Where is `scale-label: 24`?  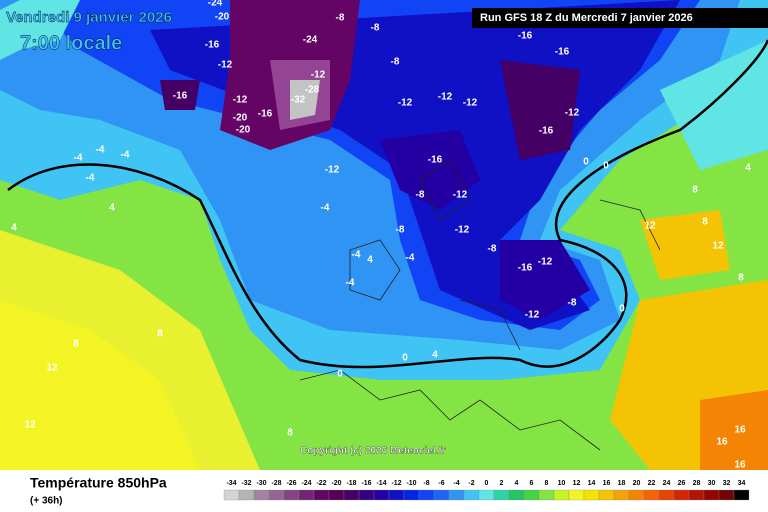
scale-label: 24 is located at coordinates (667, 483).